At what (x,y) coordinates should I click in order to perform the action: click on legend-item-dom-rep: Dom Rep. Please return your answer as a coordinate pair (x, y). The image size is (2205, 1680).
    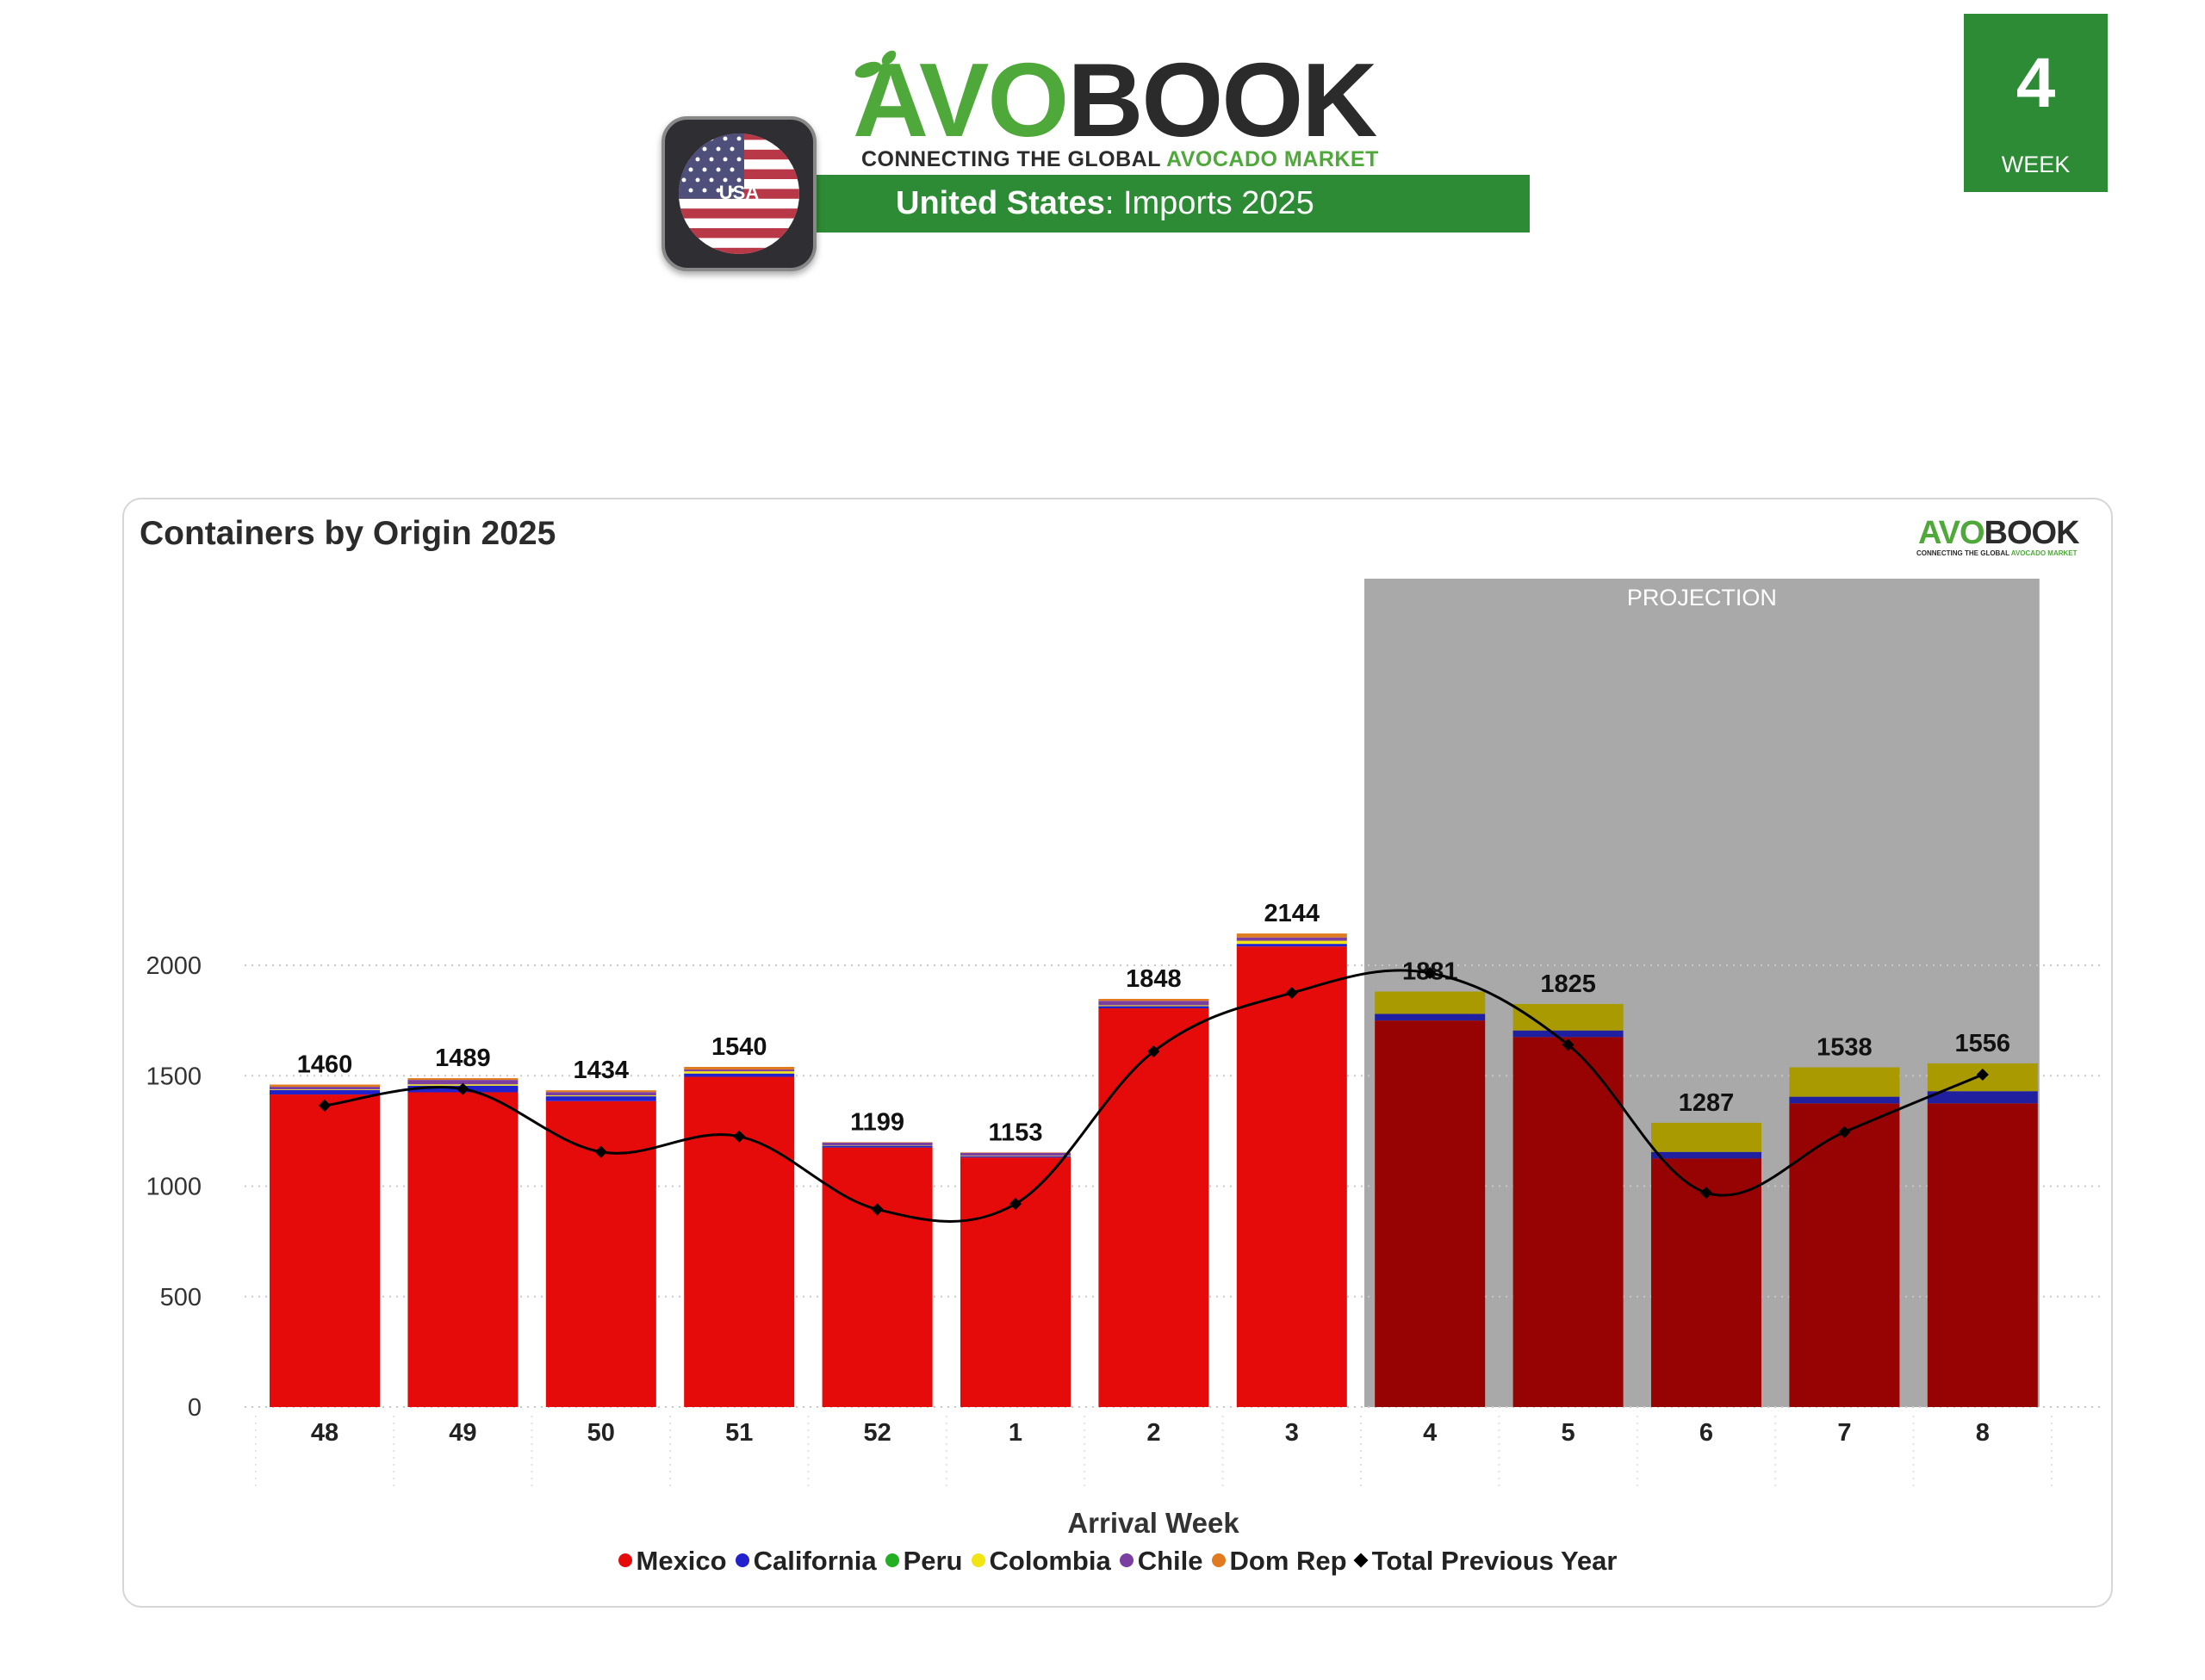
    Looking at the image, I should click on (1279, 1562).